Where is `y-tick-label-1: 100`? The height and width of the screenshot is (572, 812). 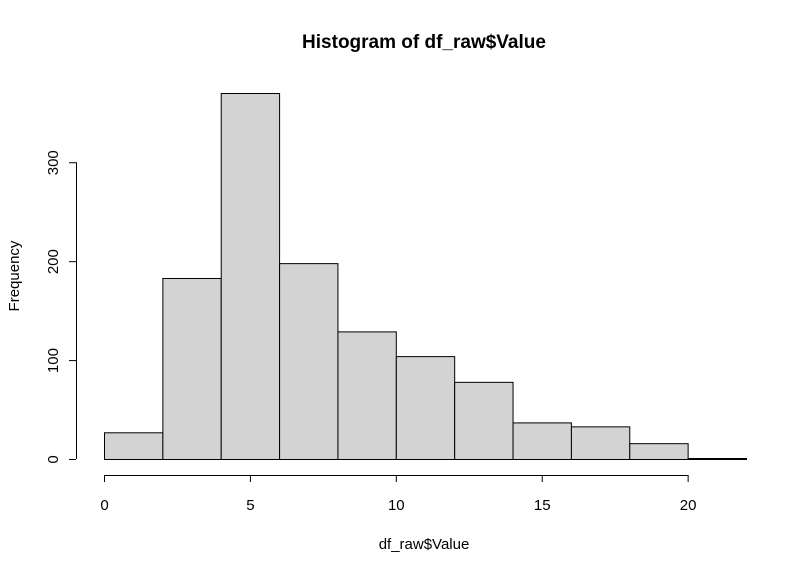 y-tick-label-1: 100 is located at coordinates (53, 360).